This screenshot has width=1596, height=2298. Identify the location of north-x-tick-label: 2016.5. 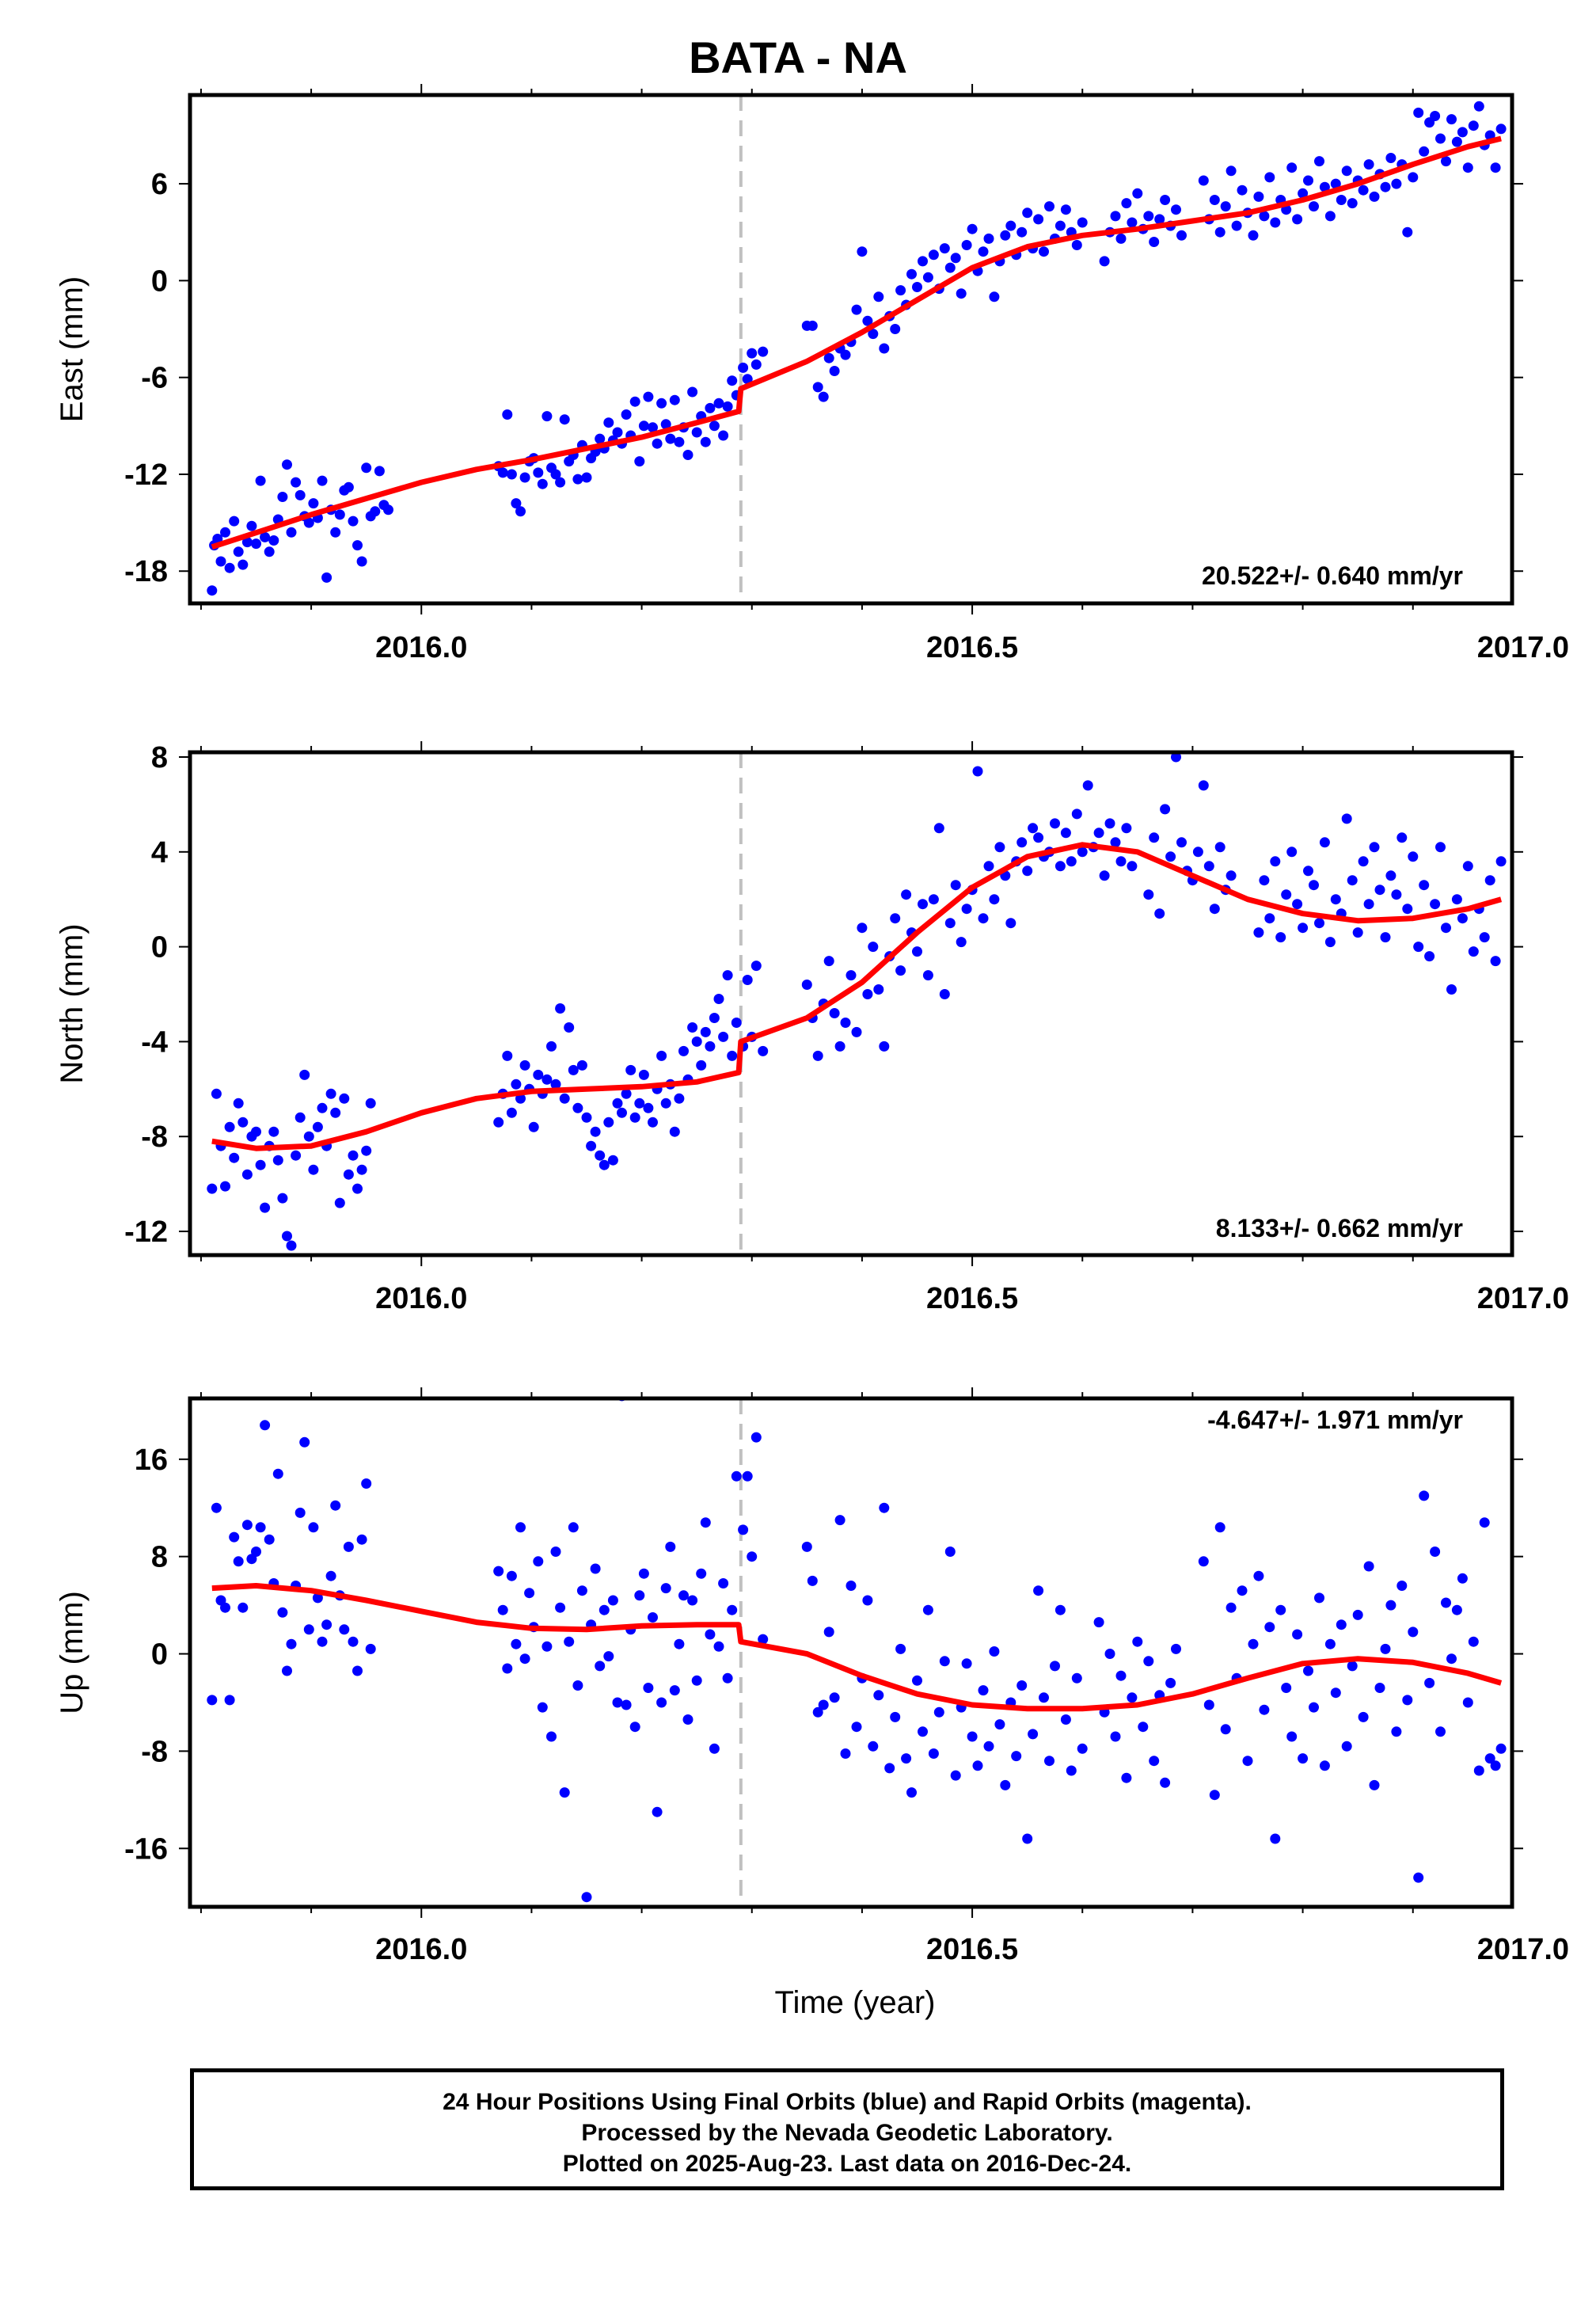
(972, 1298).